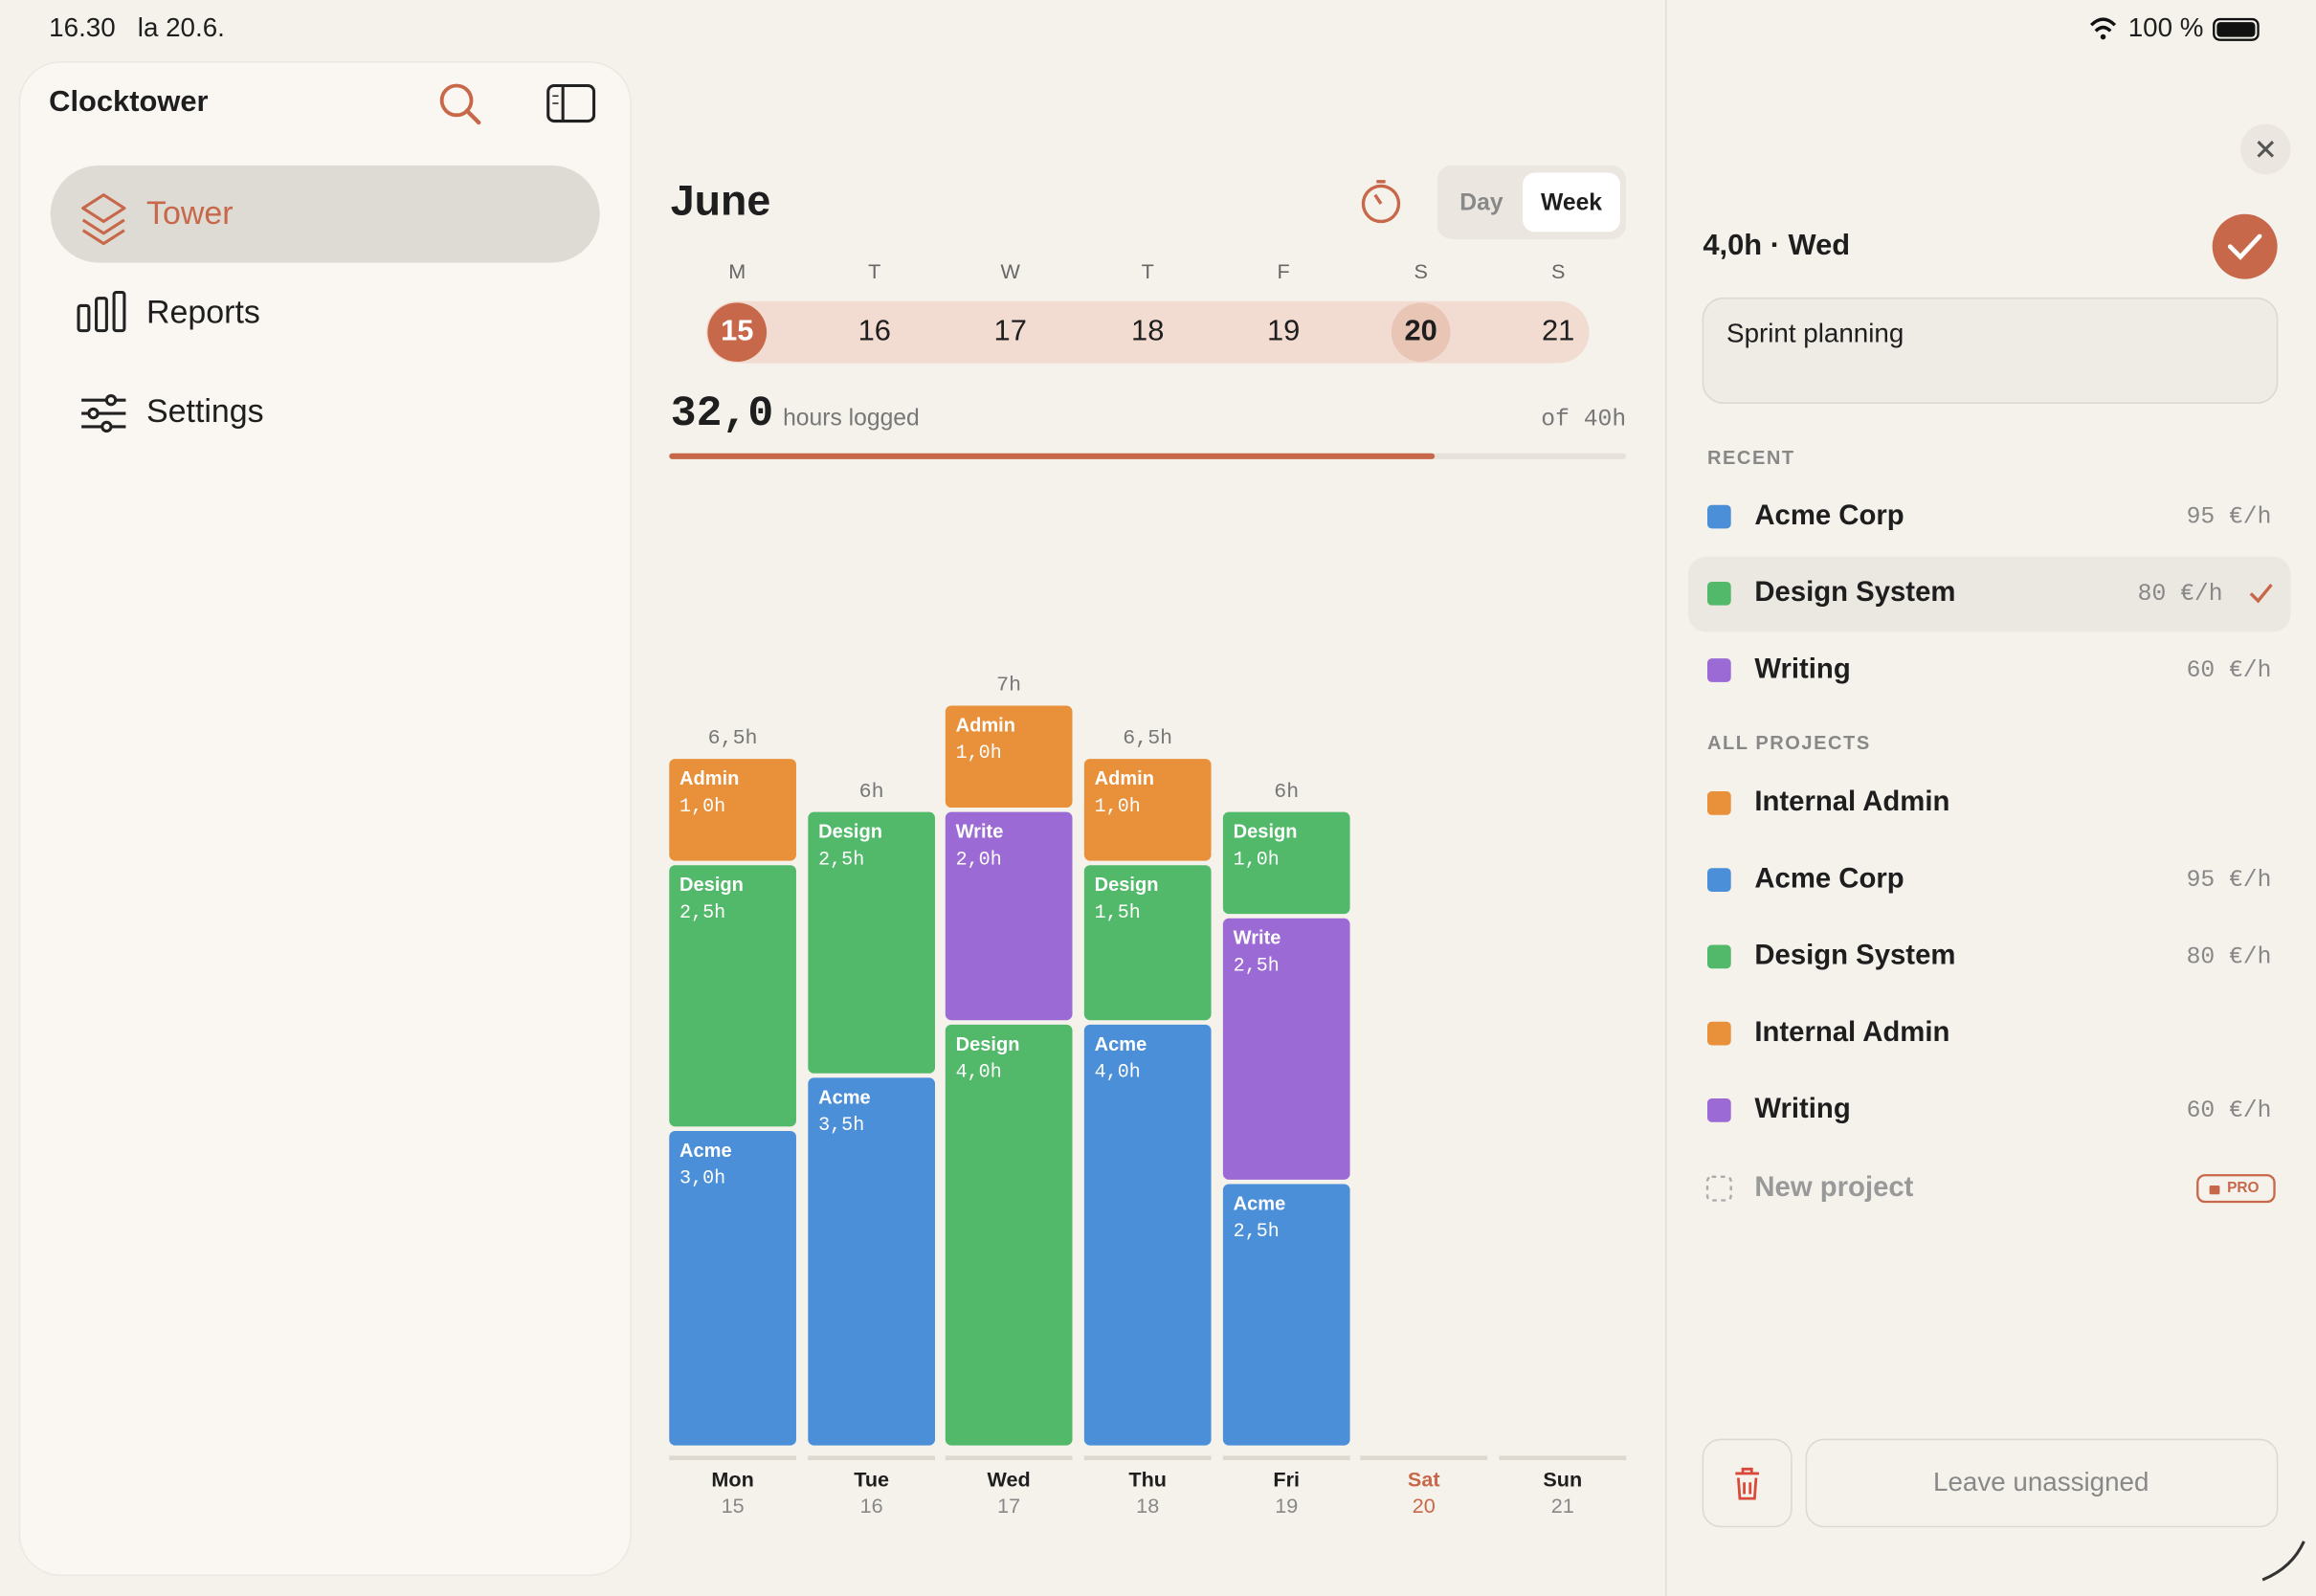 The width and height of the screenshot is (2316, 1596). I want to click on weekday-letter: M, so click(737, 271).